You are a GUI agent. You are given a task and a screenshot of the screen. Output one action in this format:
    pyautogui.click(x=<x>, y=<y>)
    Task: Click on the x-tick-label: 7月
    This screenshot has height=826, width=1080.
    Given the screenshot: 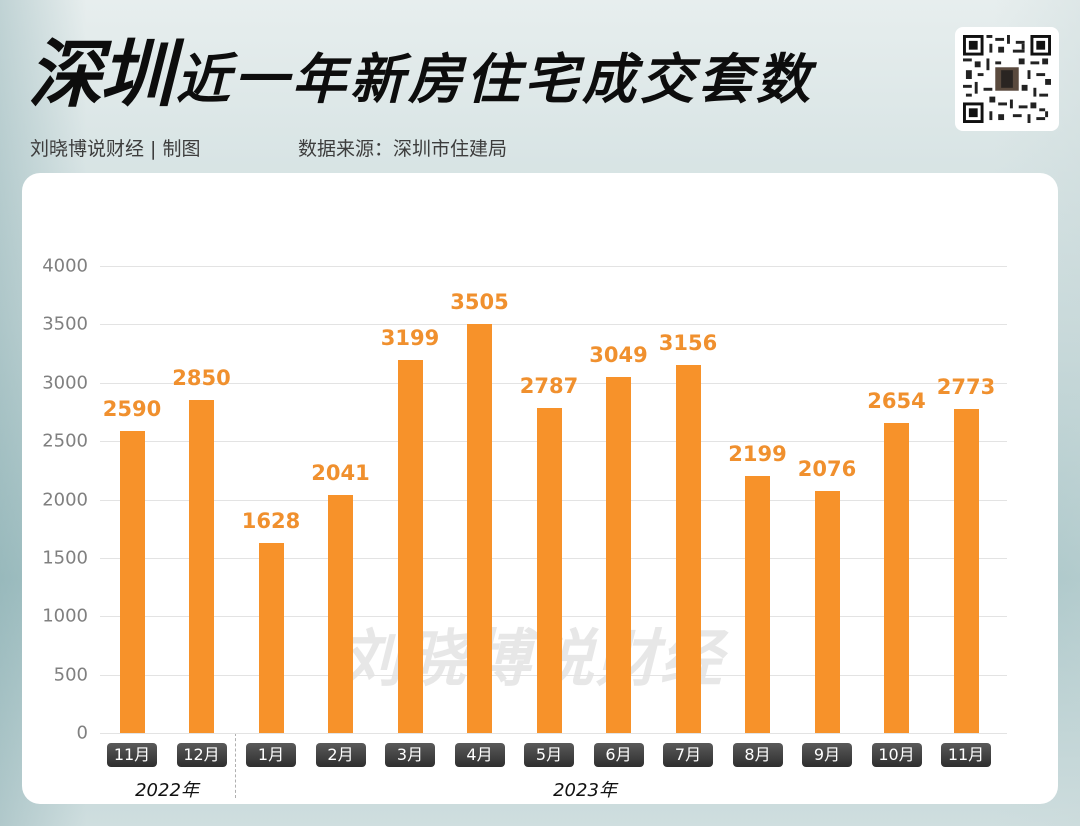 What is the action you would take?
    pyautogui.click(x=688, y=755)
    